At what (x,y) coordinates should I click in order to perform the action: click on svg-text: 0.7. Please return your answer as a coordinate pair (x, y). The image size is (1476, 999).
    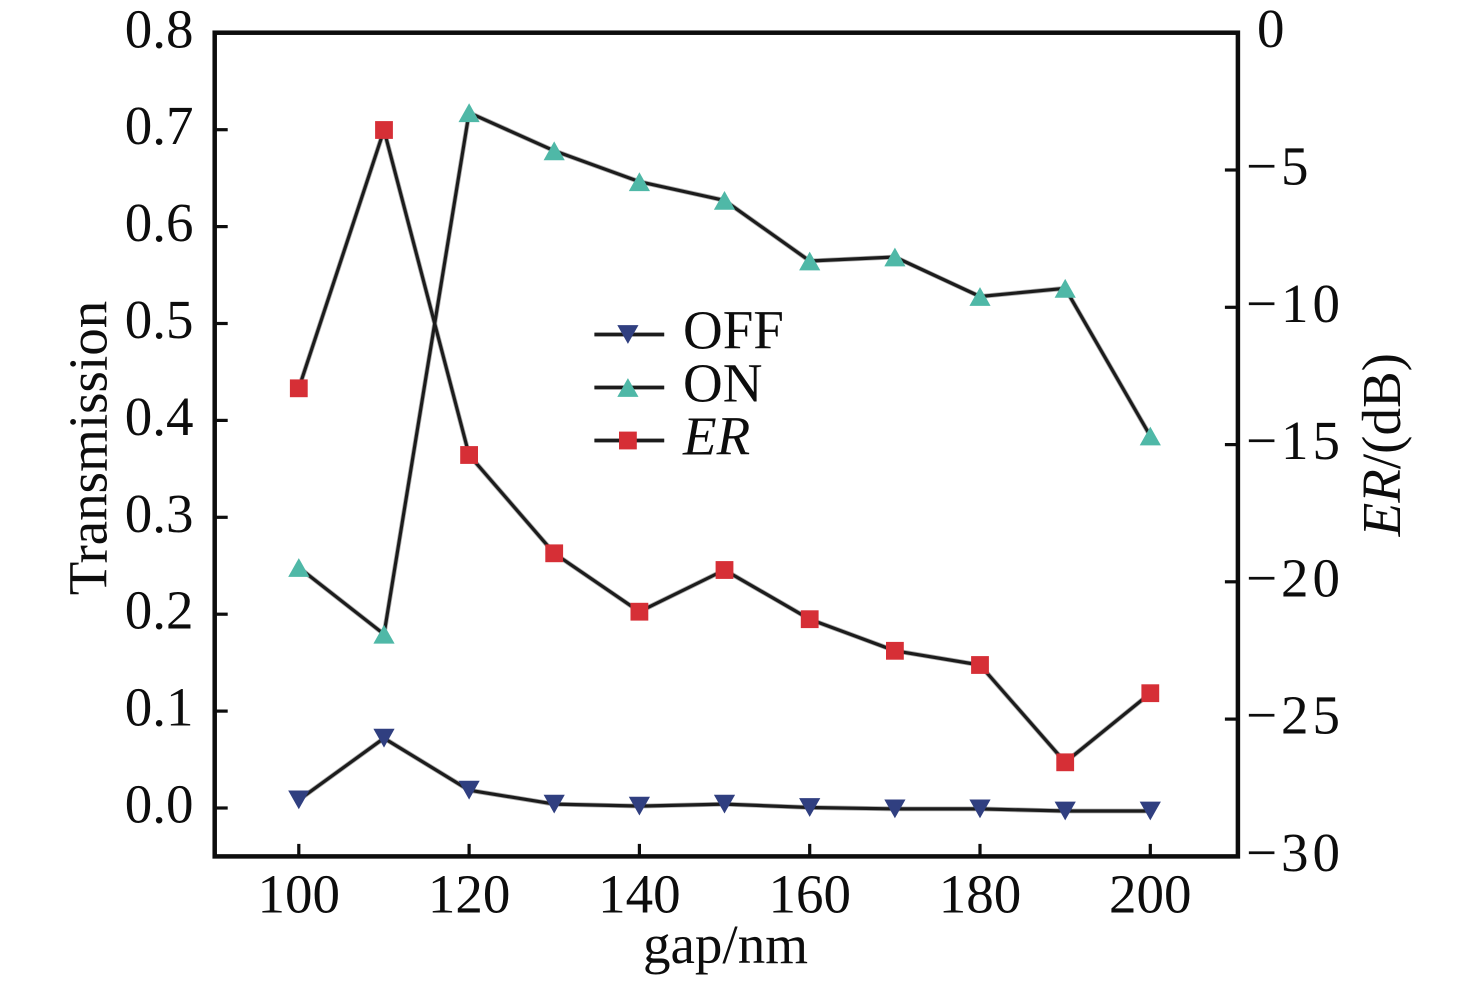
    Looking at the image, I should click on (159, 125).